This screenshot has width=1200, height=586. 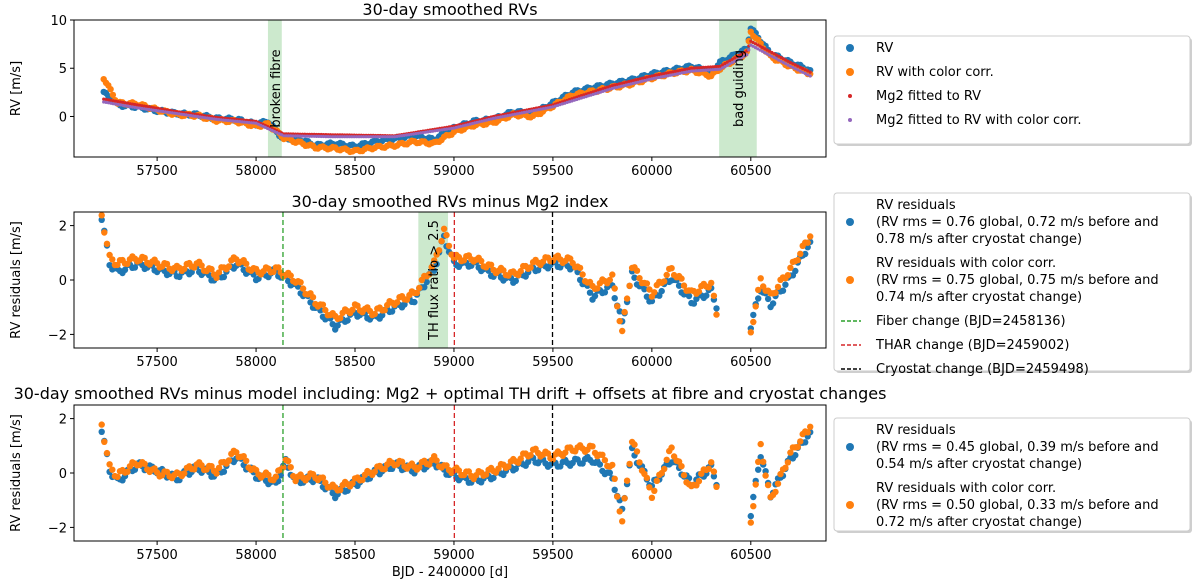 I want to click on series-rv-residuals, so click(x=456, y=274).